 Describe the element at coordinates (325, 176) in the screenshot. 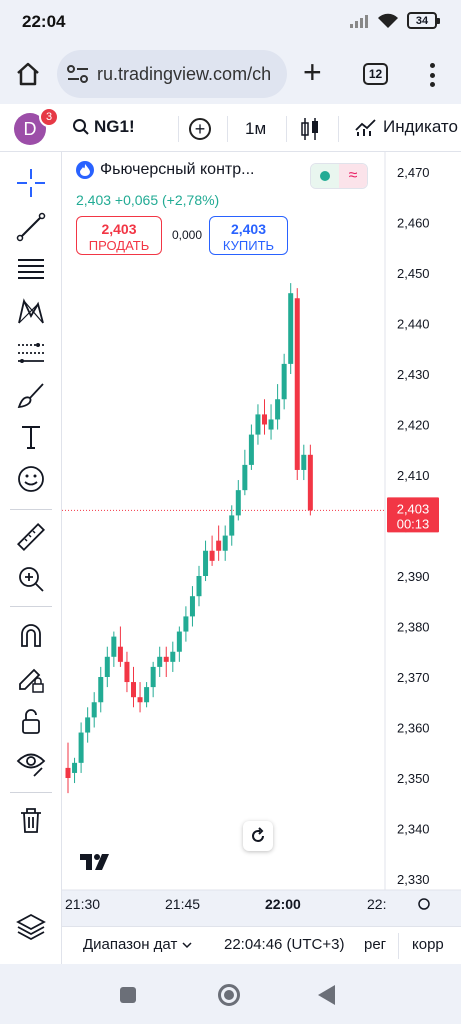

I see `market-status-icon` at that location.